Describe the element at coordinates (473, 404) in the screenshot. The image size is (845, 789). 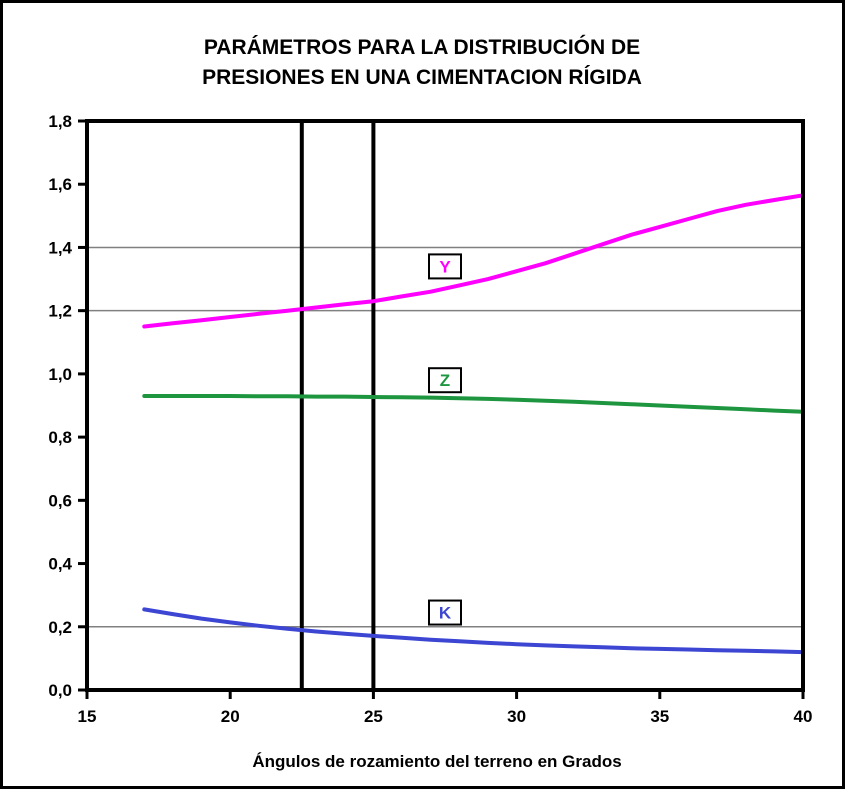
I see `series-line-z` at that location.